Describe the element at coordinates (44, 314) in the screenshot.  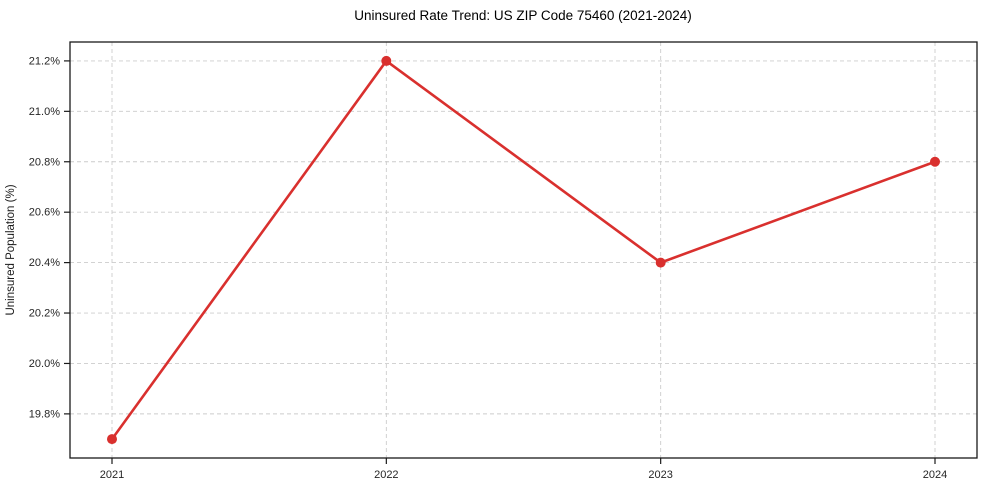
I see `y-tick-label: 20.2%` at that location.